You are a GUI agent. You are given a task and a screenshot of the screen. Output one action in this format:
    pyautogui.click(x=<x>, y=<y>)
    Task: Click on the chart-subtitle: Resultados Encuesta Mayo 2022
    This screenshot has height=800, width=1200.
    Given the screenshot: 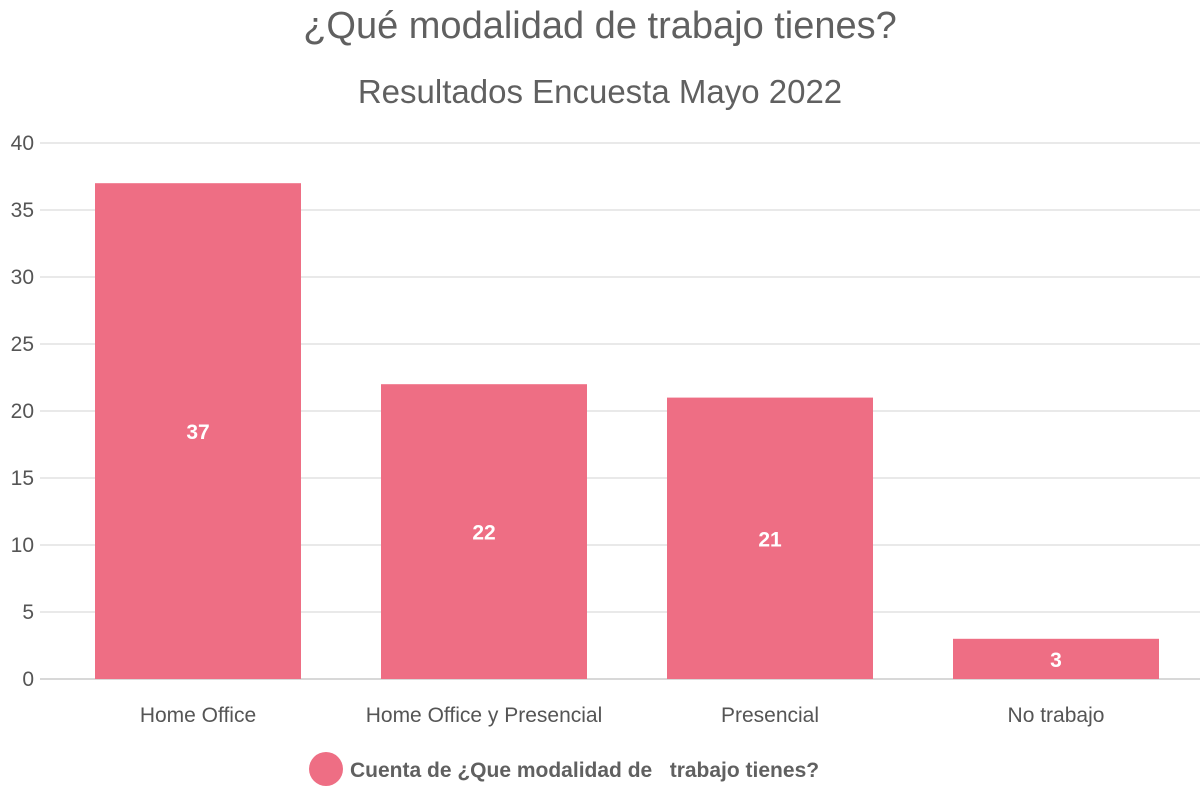 What is the action you would take?
    pyautogui.click(x=600, y=91)
    